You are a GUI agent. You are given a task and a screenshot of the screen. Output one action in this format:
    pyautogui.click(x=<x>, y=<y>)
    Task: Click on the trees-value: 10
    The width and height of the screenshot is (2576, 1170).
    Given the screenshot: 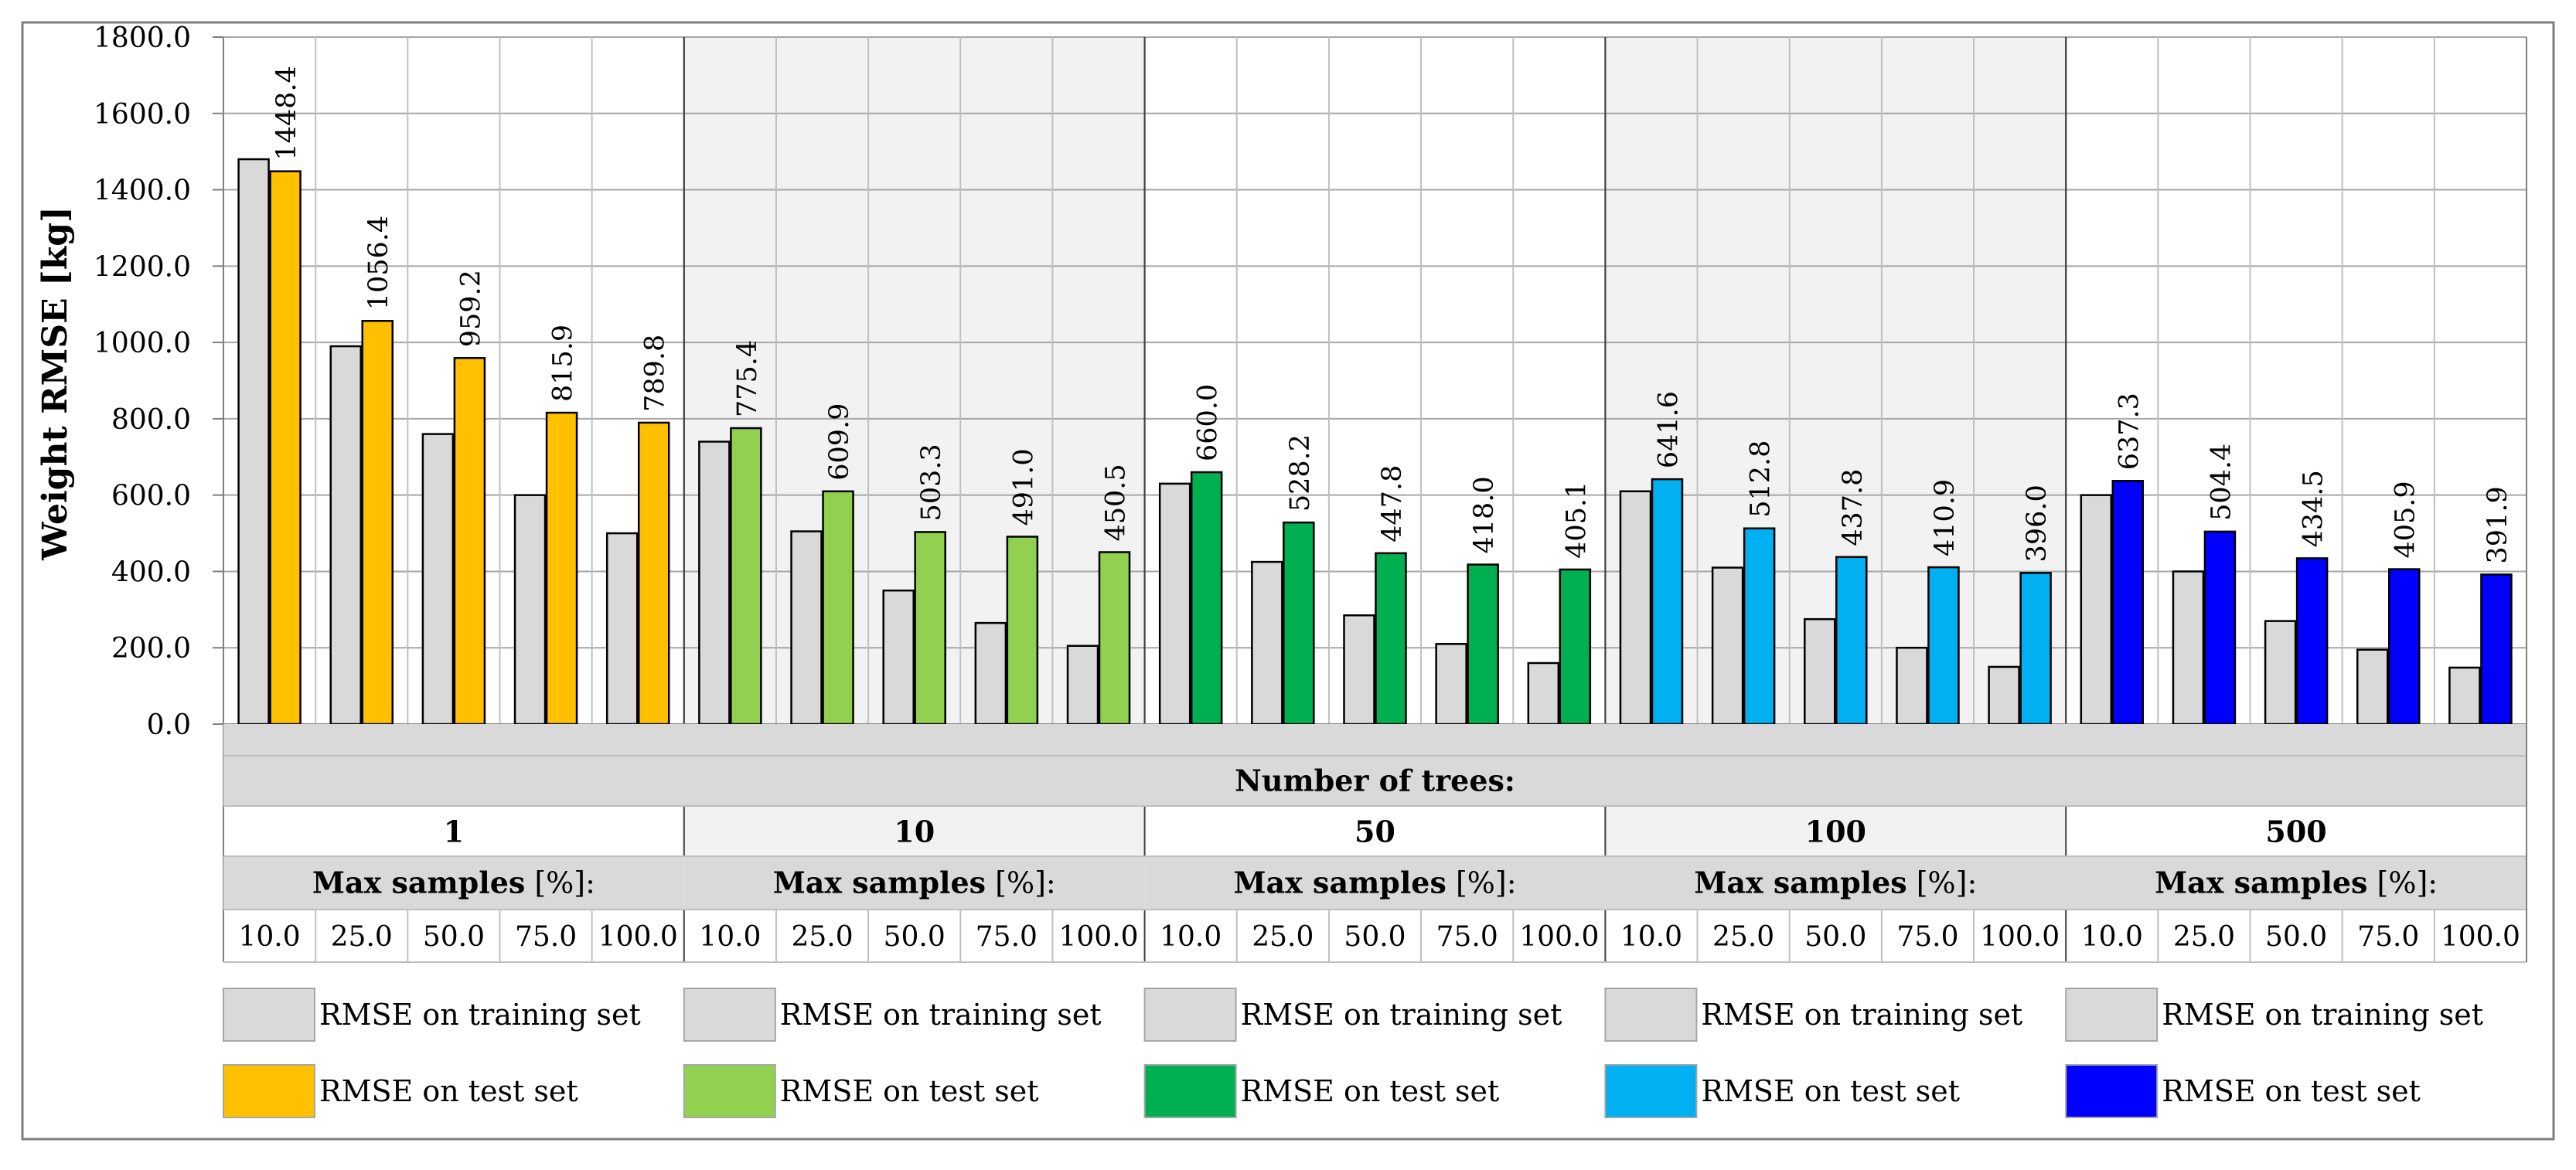 What is the action you would take?
    pyautogui.click(x=914, y=832)
    